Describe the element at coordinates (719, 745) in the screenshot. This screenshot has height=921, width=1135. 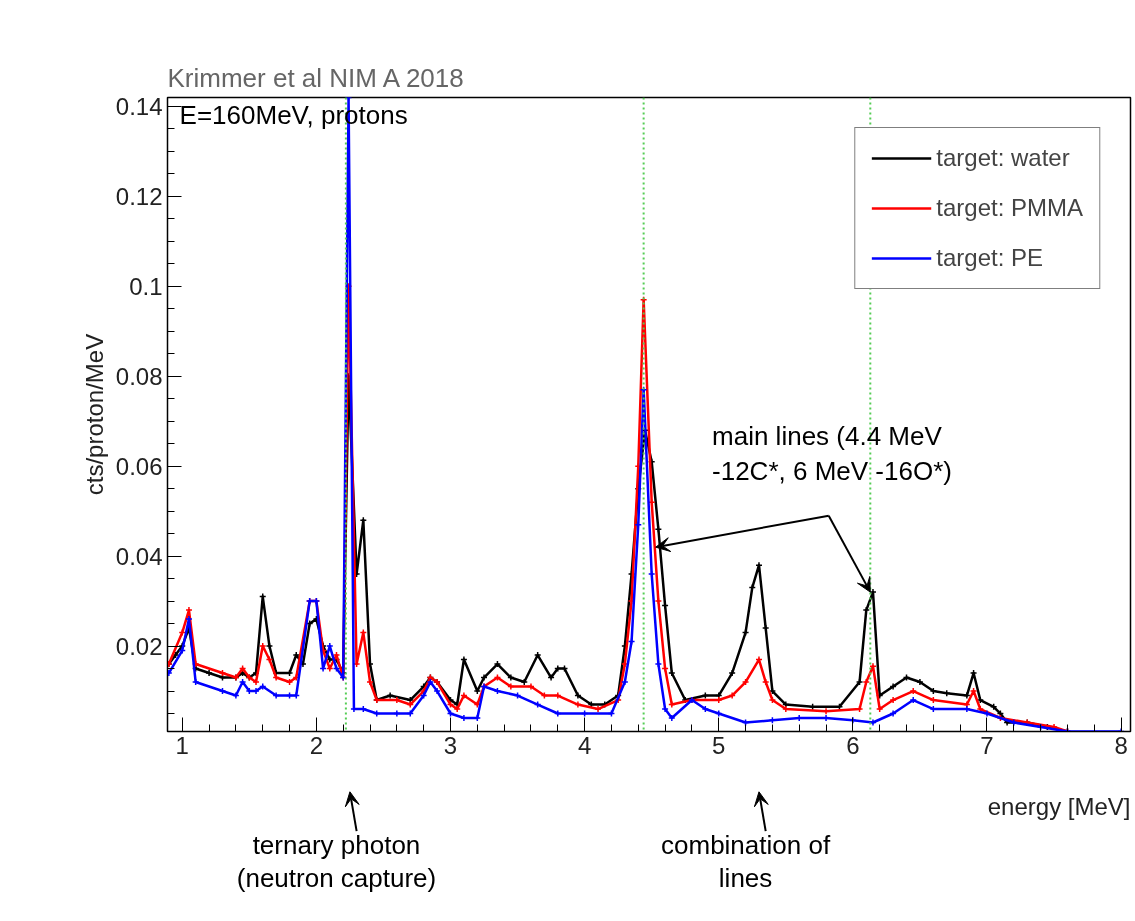
I see `x-tick-label: 5` at that location.